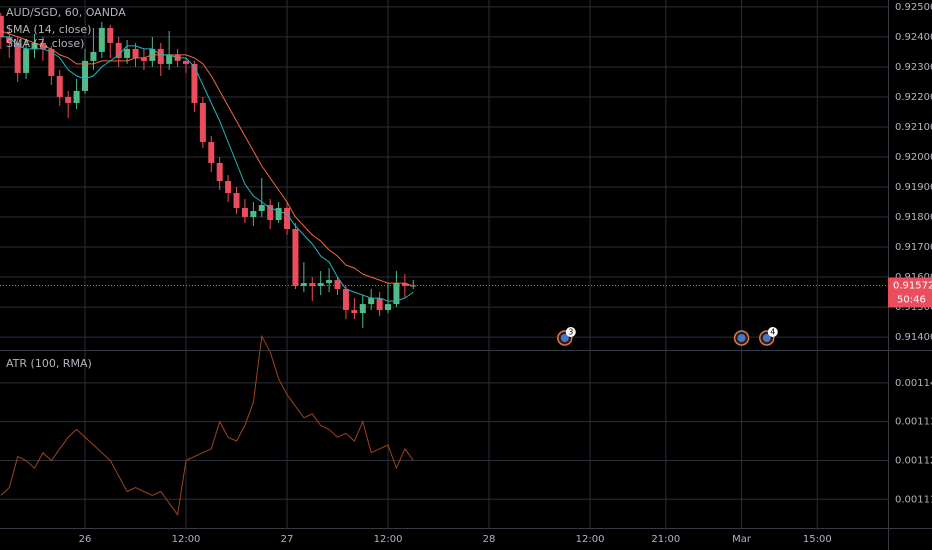 This screenshot has height=550, width=932. I want to click on y-tick-label: 0.00111, so click(913, 499).